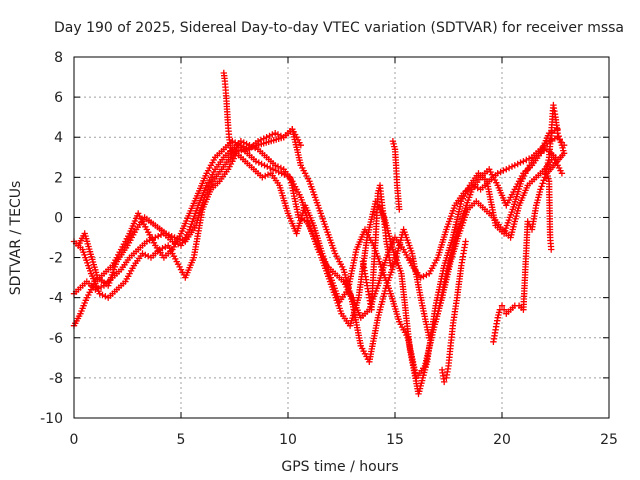  What do you see at coordinates (58, 218) in the screenshot?
I see `y-tick-label: 0` at bounding box center [58, 218].